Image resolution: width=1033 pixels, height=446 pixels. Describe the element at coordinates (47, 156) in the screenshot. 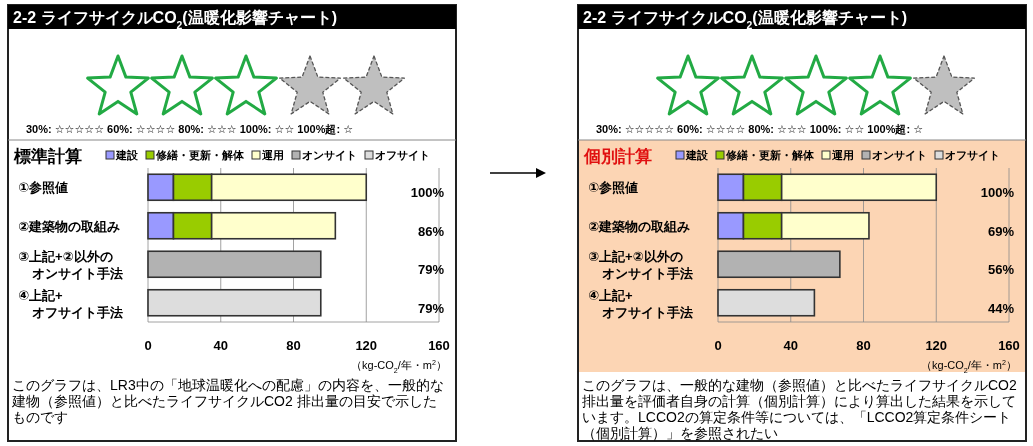

I see `chart-subtitle: 標準計算` at that location.